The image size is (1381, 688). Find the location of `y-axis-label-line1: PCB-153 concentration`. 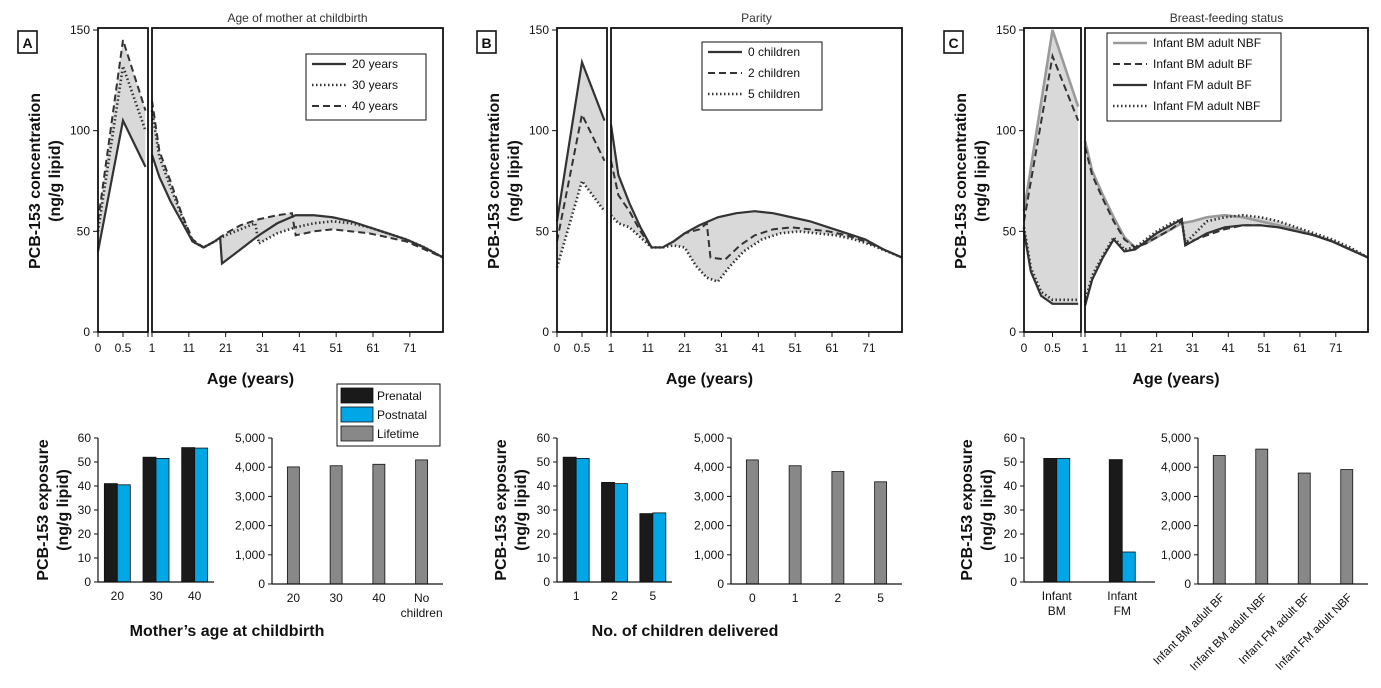

y-axis-label-line1: PCB-153 concentration is located at coordinates (494, 181).